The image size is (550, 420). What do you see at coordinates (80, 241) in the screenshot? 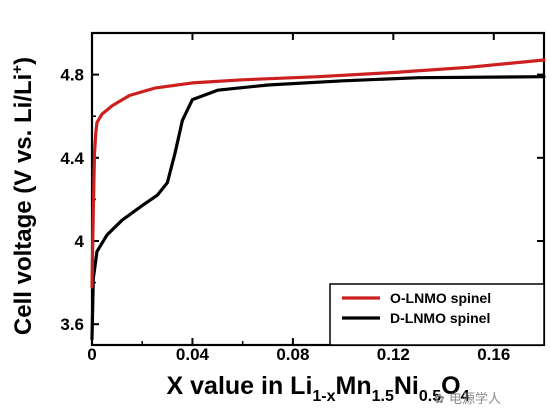
I see `y-tick-label: 4` at bounding box center [80, 241].